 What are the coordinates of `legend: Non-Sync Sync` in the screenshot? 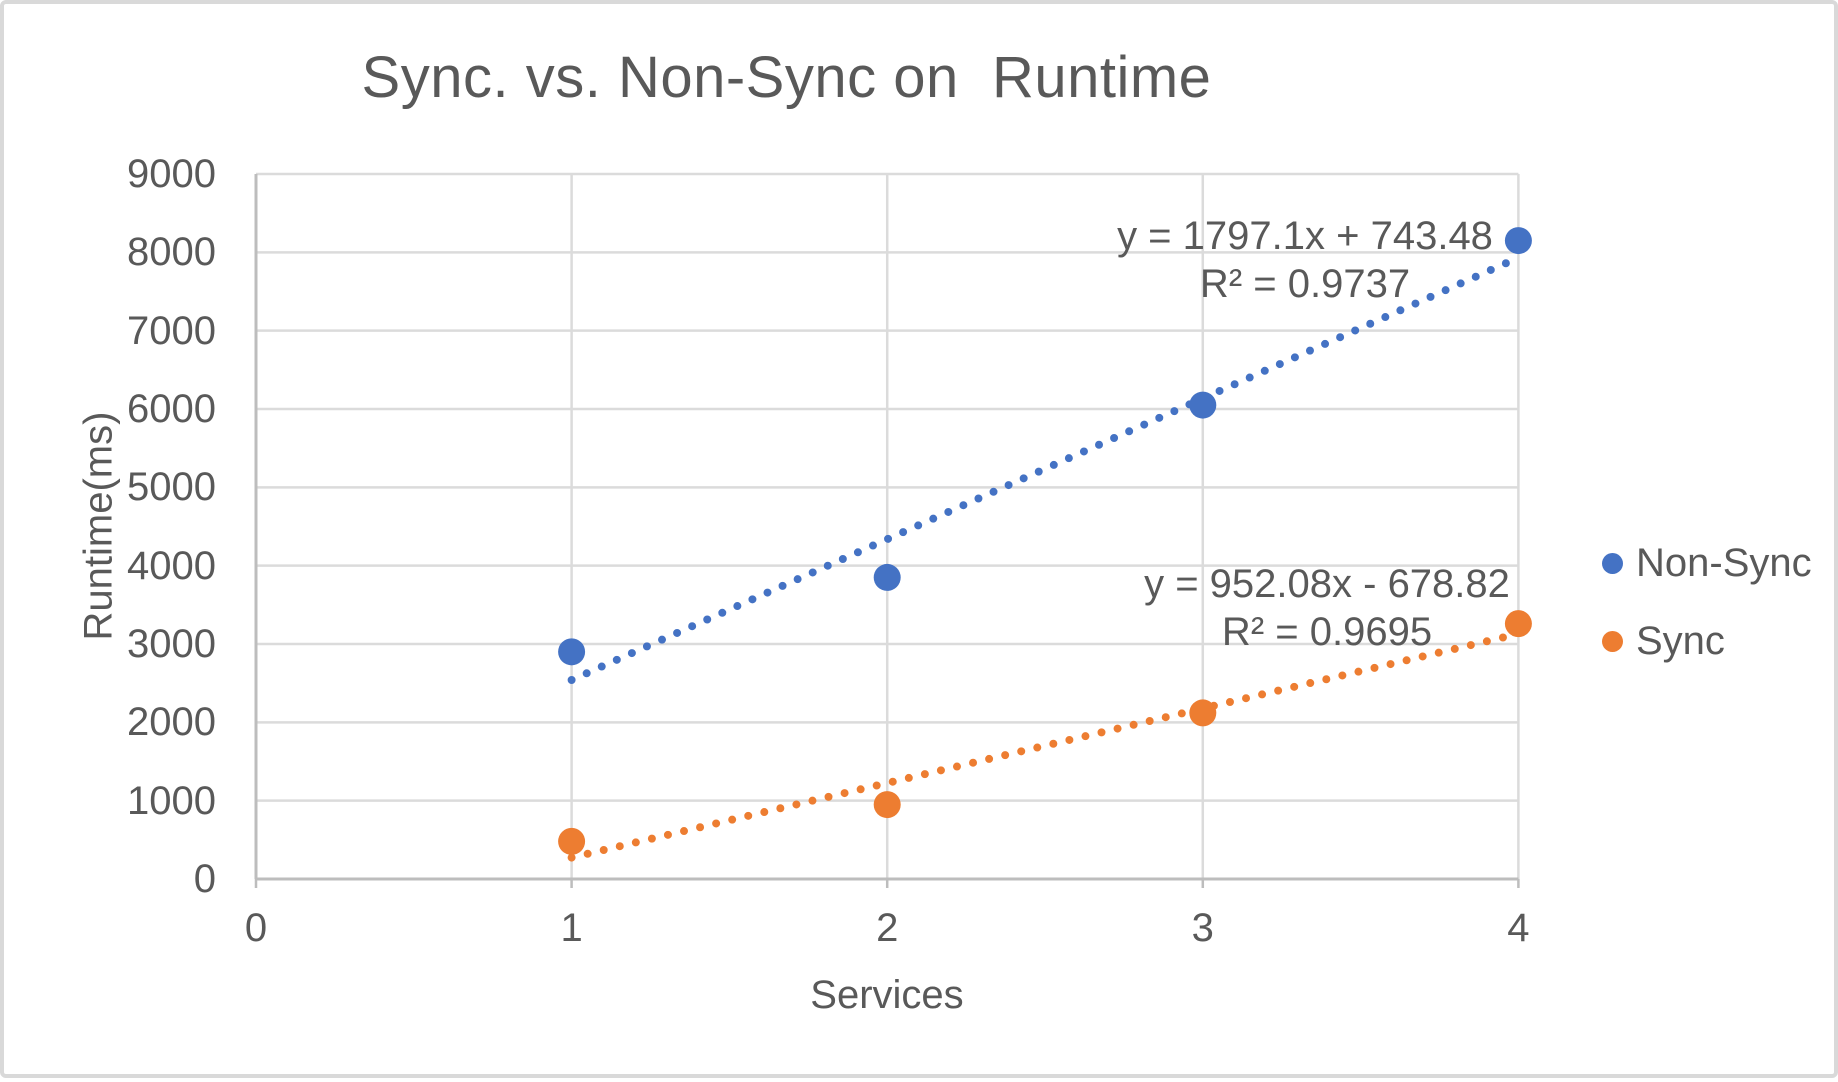 It's located at (1707, 602).